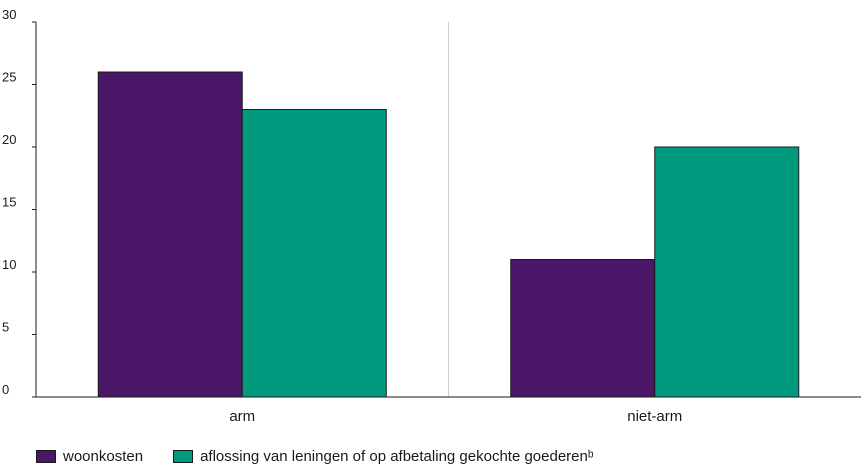 The height and width of the screenshot is (466, 861). I want to click on y-tick-label: 15, so click(9, 202).